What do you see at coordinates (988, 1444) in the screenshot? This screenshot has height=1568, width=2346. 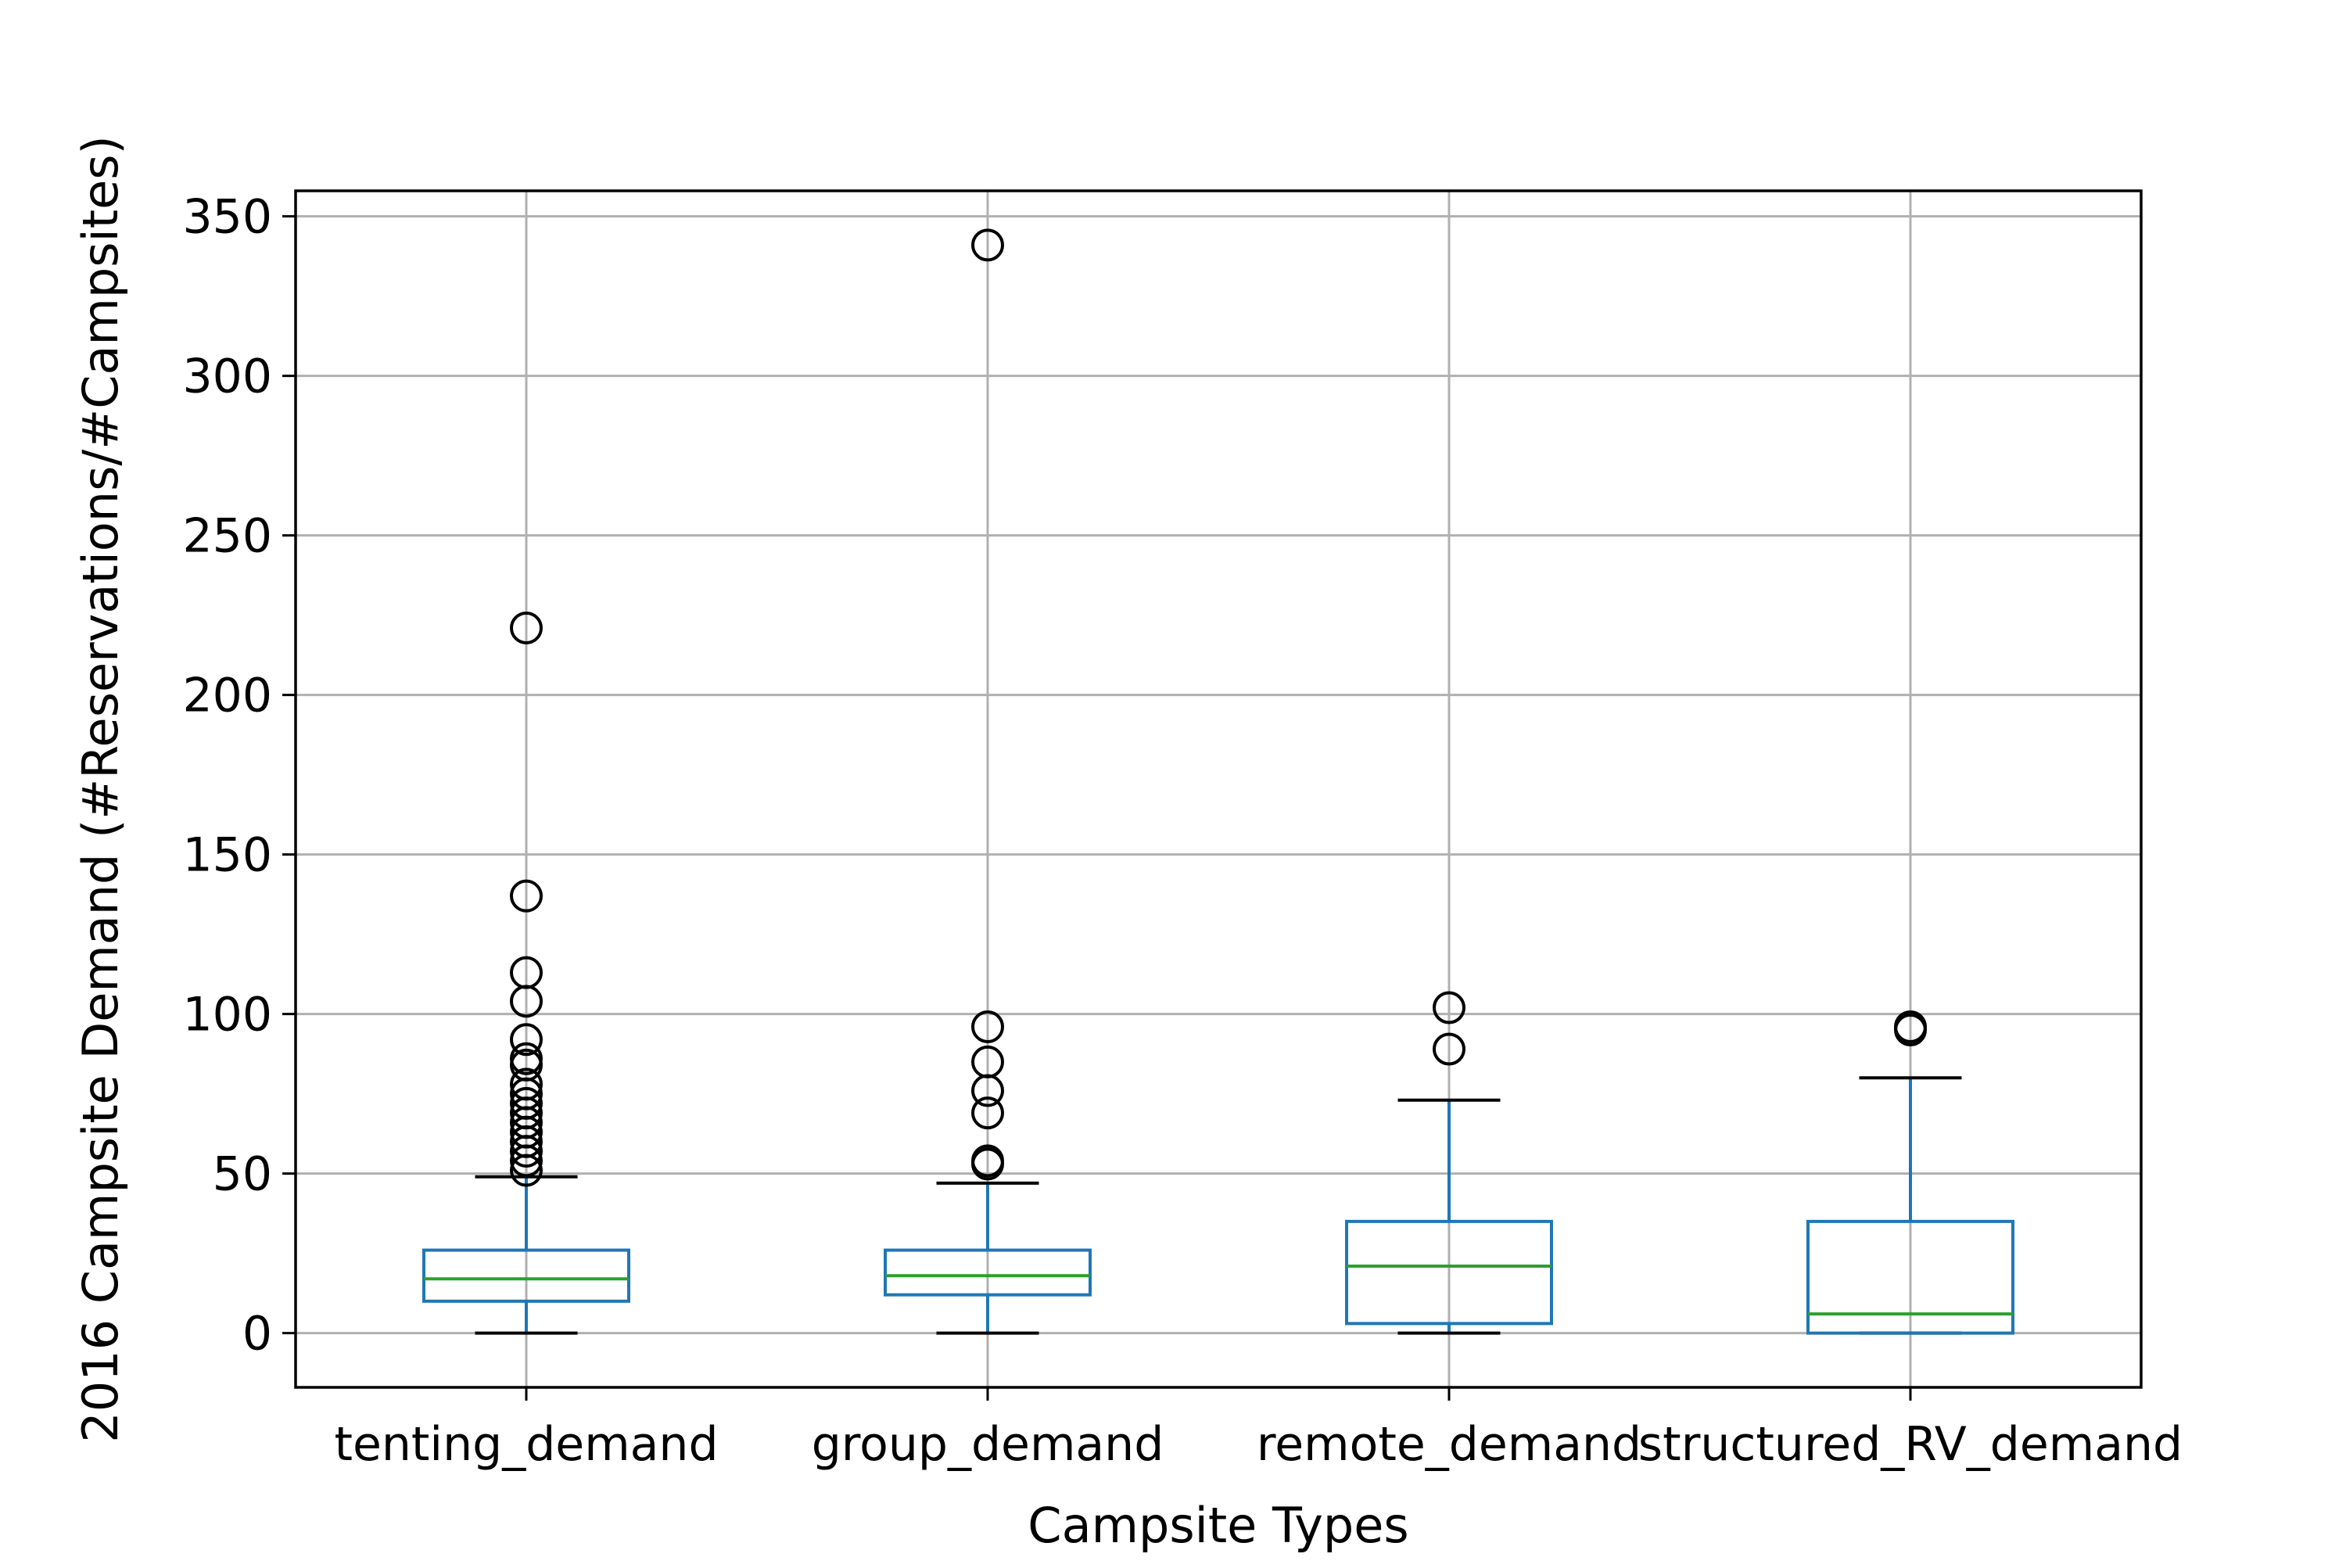 I see `x-tick-label: group_demand` at bounding box center [988, 1444].